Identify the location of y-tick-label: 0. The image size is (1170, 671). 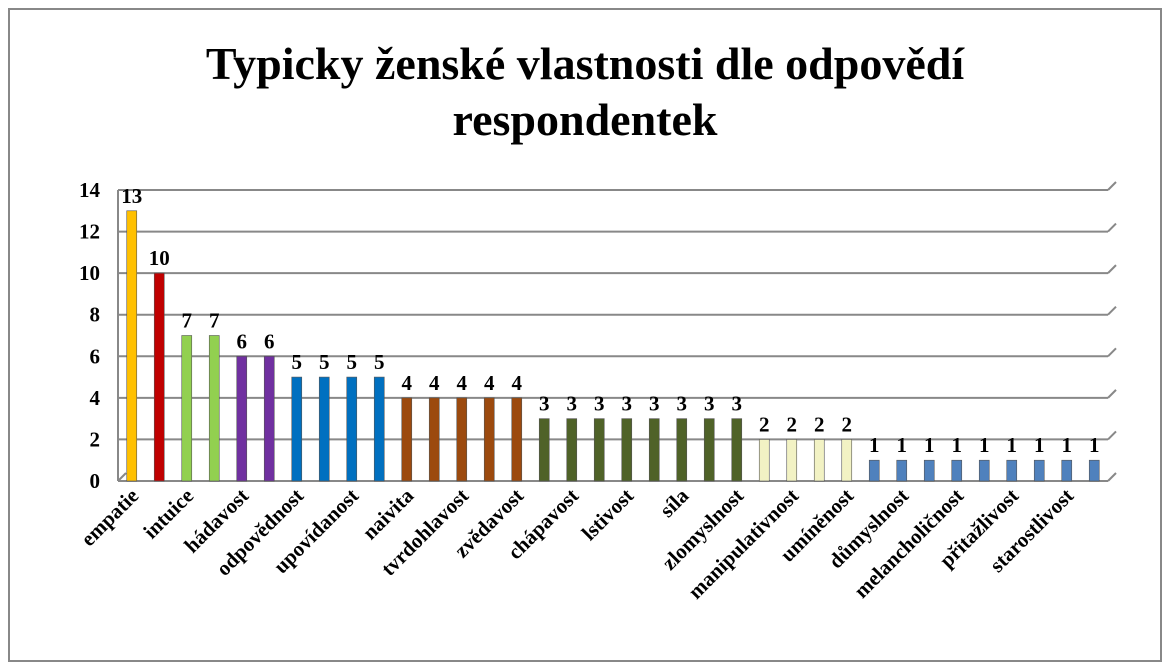
(95, 481).